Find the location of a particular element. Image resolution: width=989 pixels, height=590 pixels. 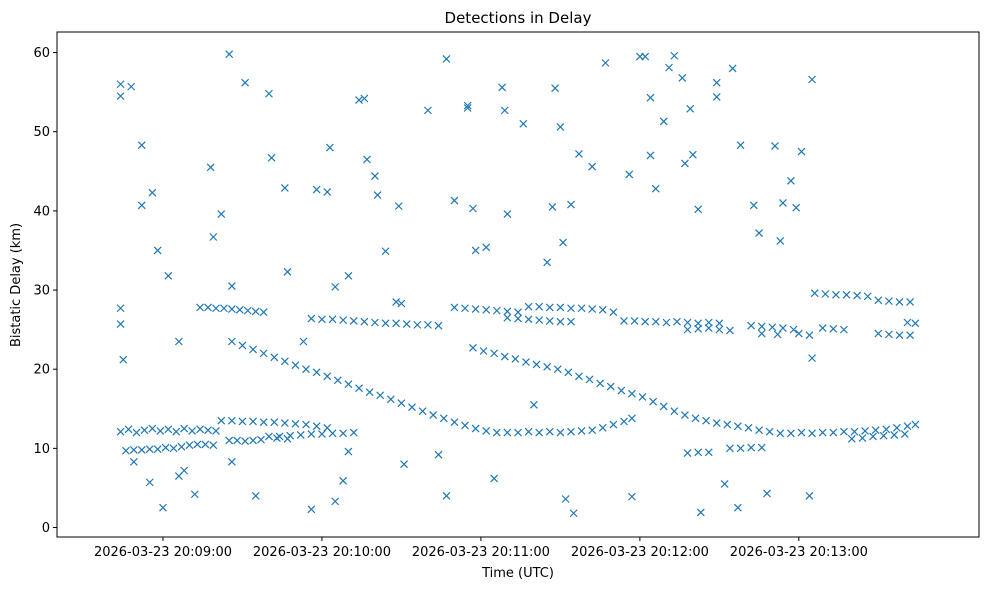

x-axis-label: Time (UTC) is located at coordinates (517, 573).